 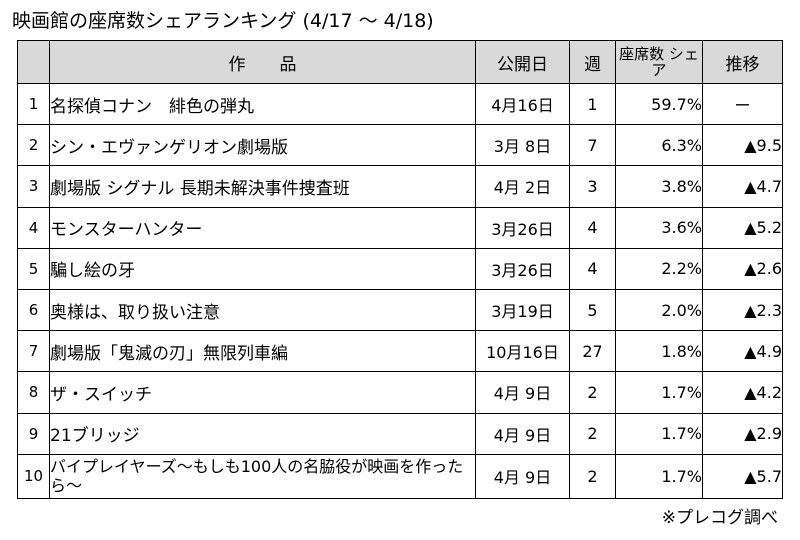 What do you see at coordinates (742, 268) in the screenshot?
I see `trend-value: ▲2.6` at bounding box center [742, 268].